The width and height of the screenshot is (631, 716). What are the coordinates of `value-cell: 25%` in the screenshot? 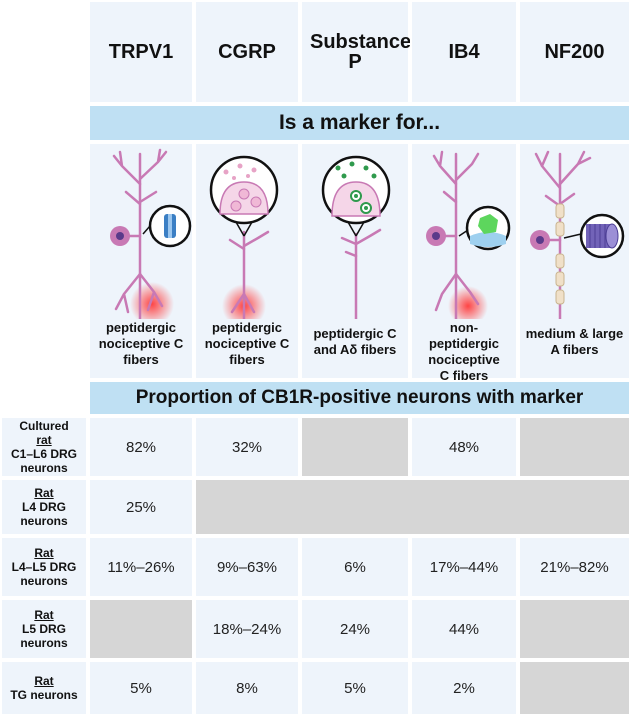 It's located at (141, 507).